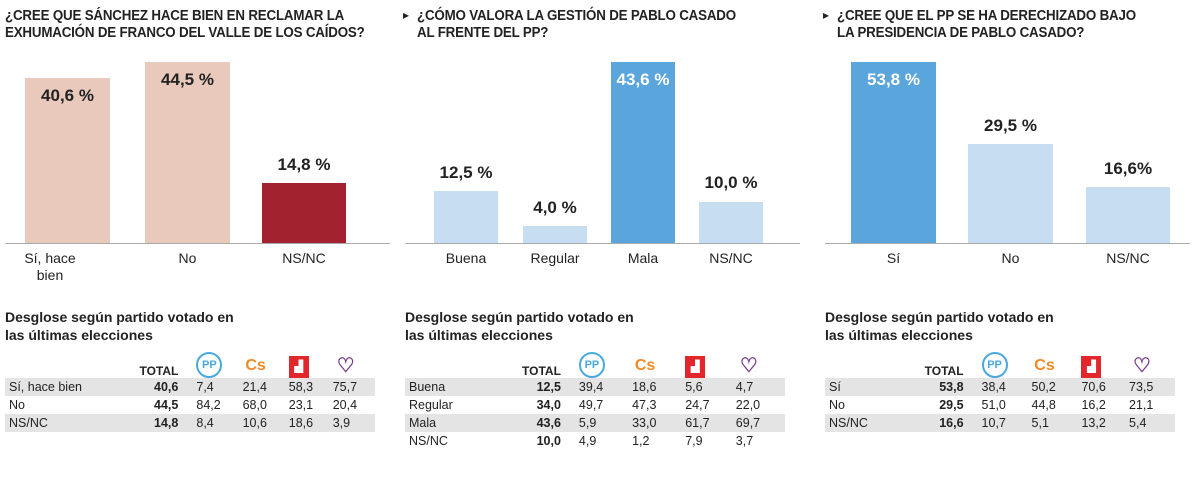  I want to click on party-value: 5,9, so click(601, 423).